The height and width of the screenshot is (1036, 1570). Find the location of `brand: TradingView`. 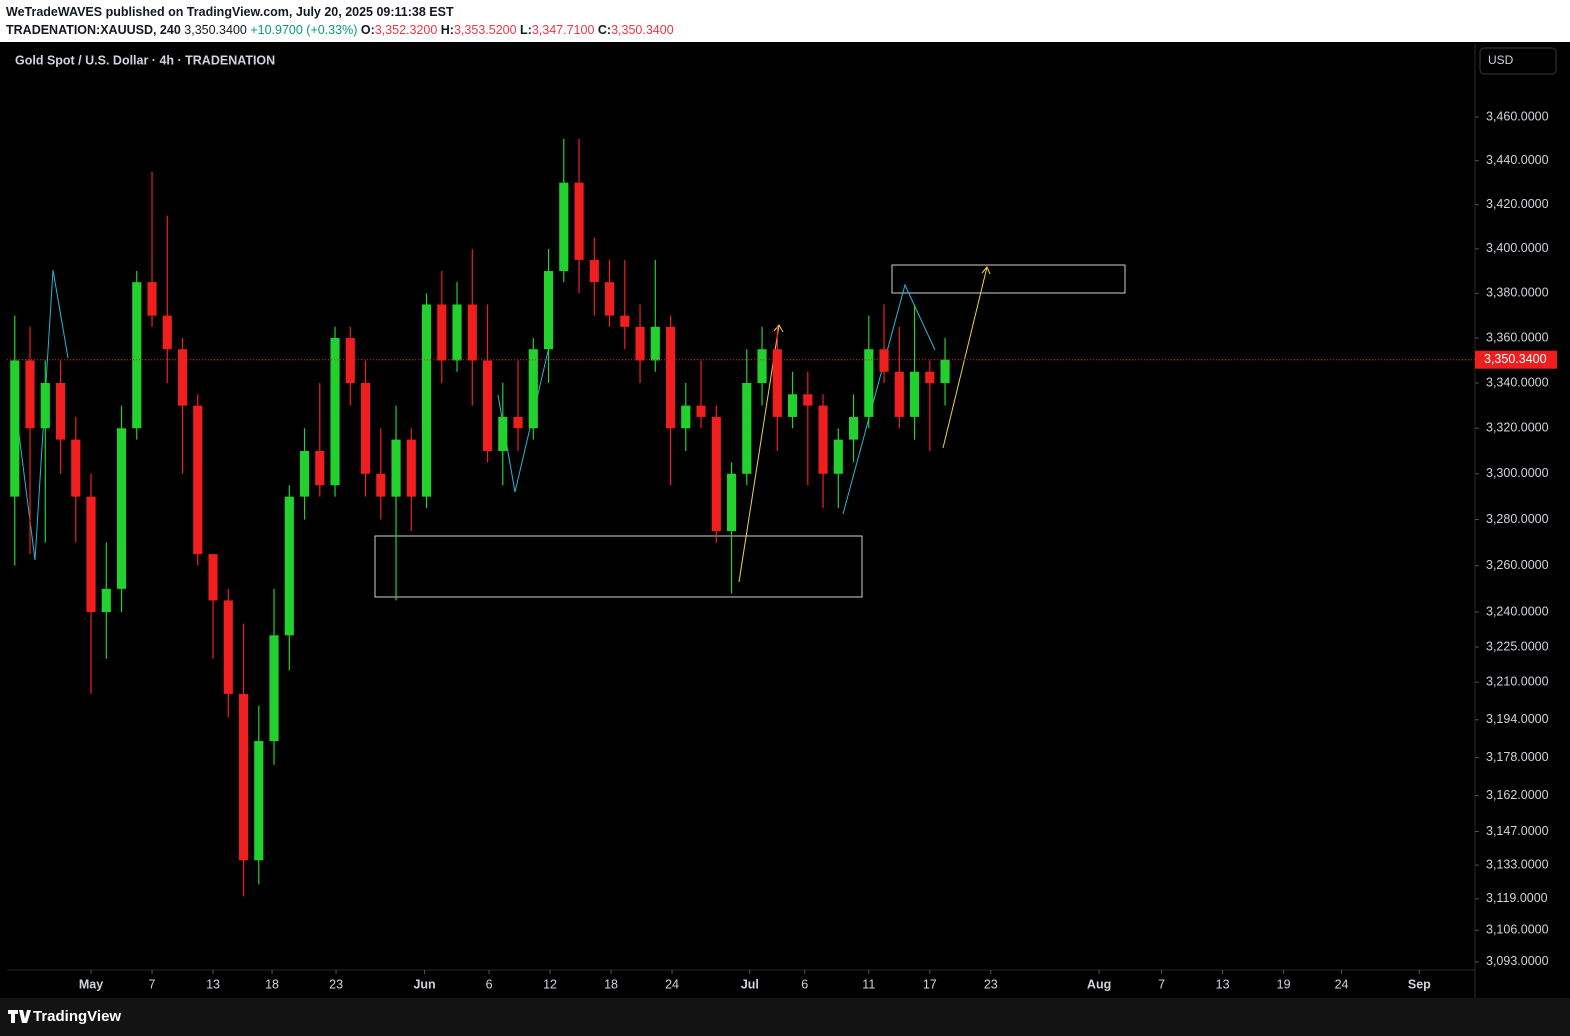

brand: TradingView is located at coordinates (64, 1016).